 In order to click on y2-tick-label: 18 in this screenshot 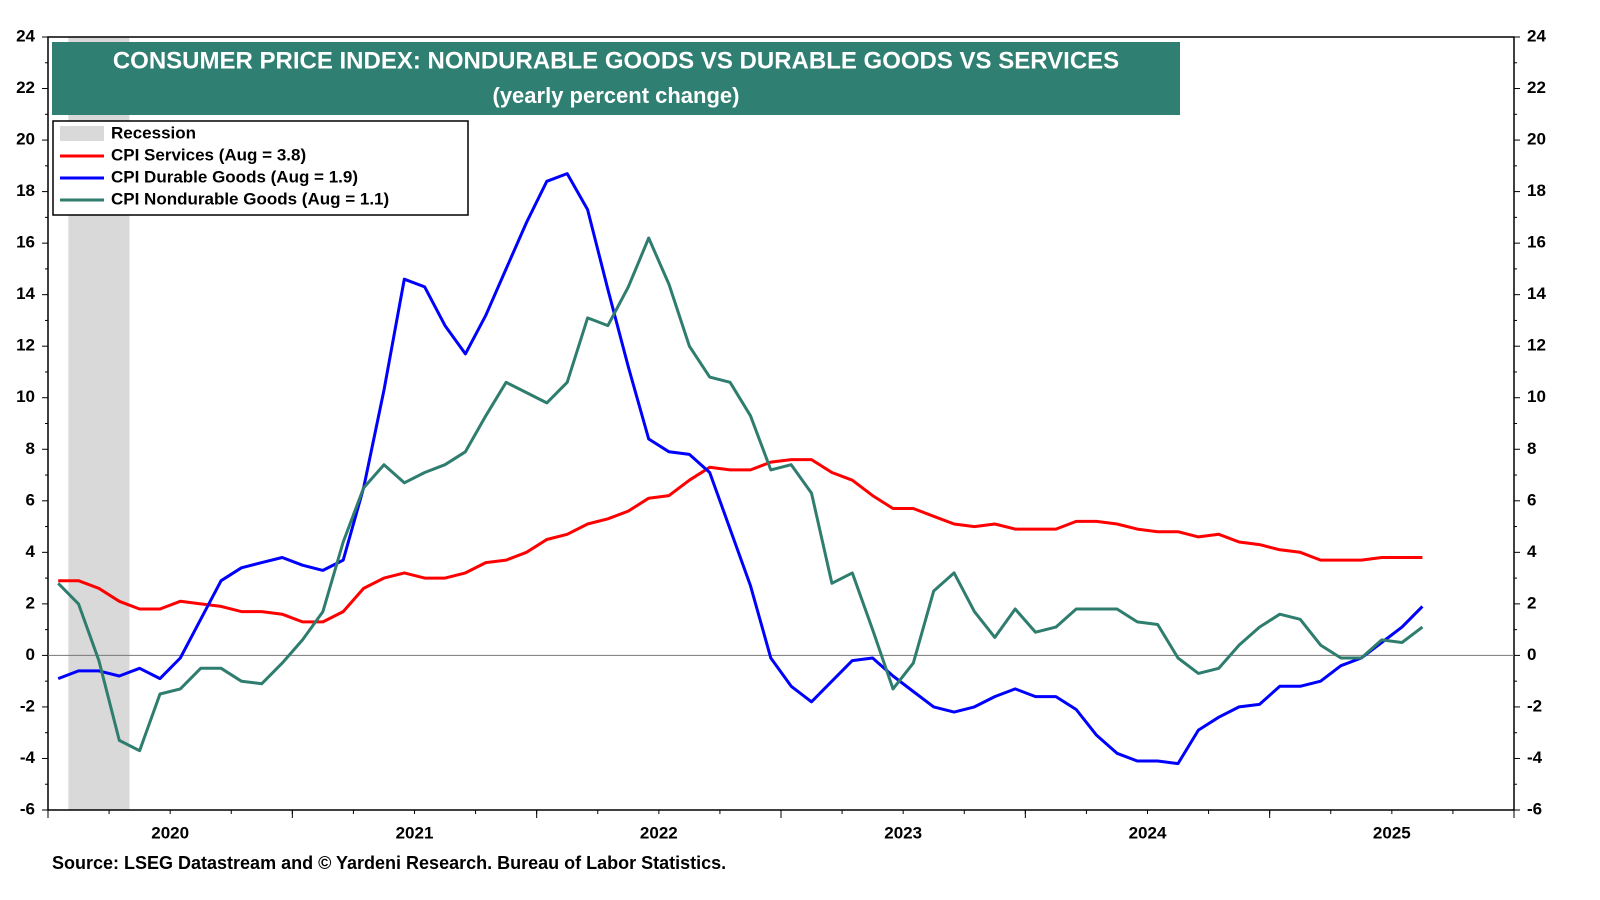, I will do `click(1536, 190)`.